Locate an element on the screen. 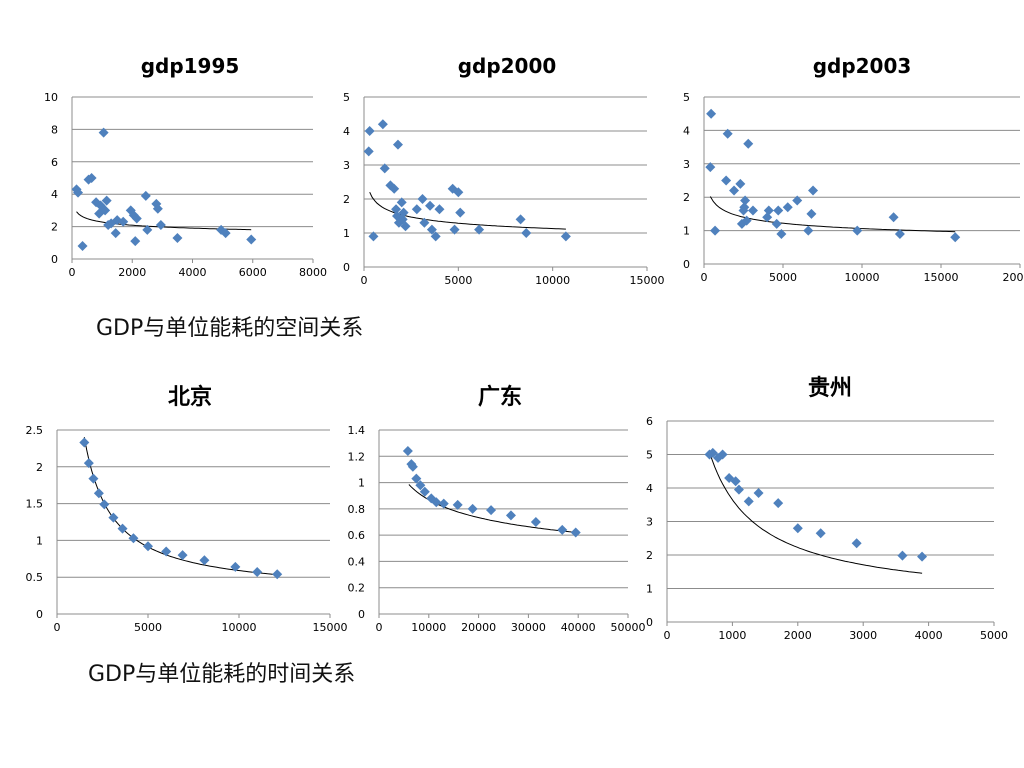 The width and height of the screenshot is (1024, 768). x-tick-label: 20000 is located at coordinates (1013, 277).